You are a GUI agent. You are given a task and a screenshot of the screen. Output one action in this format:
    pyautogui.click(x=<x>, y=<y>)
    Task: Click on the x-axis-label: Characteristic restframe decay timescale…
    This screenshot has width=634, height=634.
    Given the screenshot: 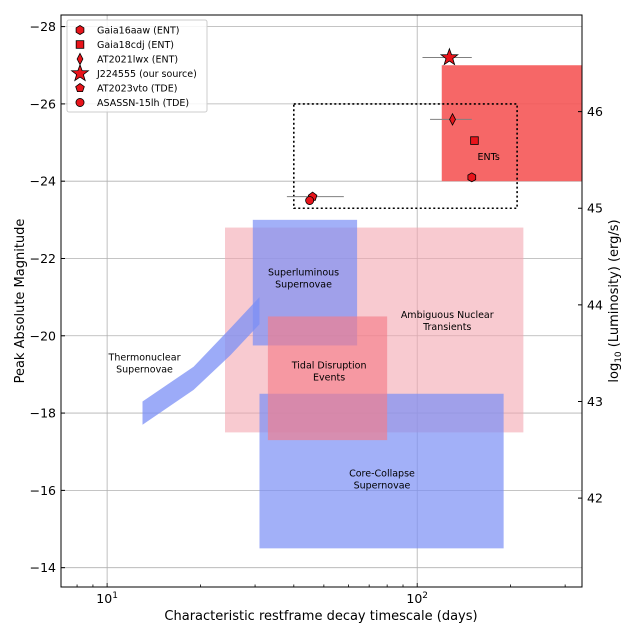 What is the action you would take?
    pyautogui.click(x=320, y=616)
    